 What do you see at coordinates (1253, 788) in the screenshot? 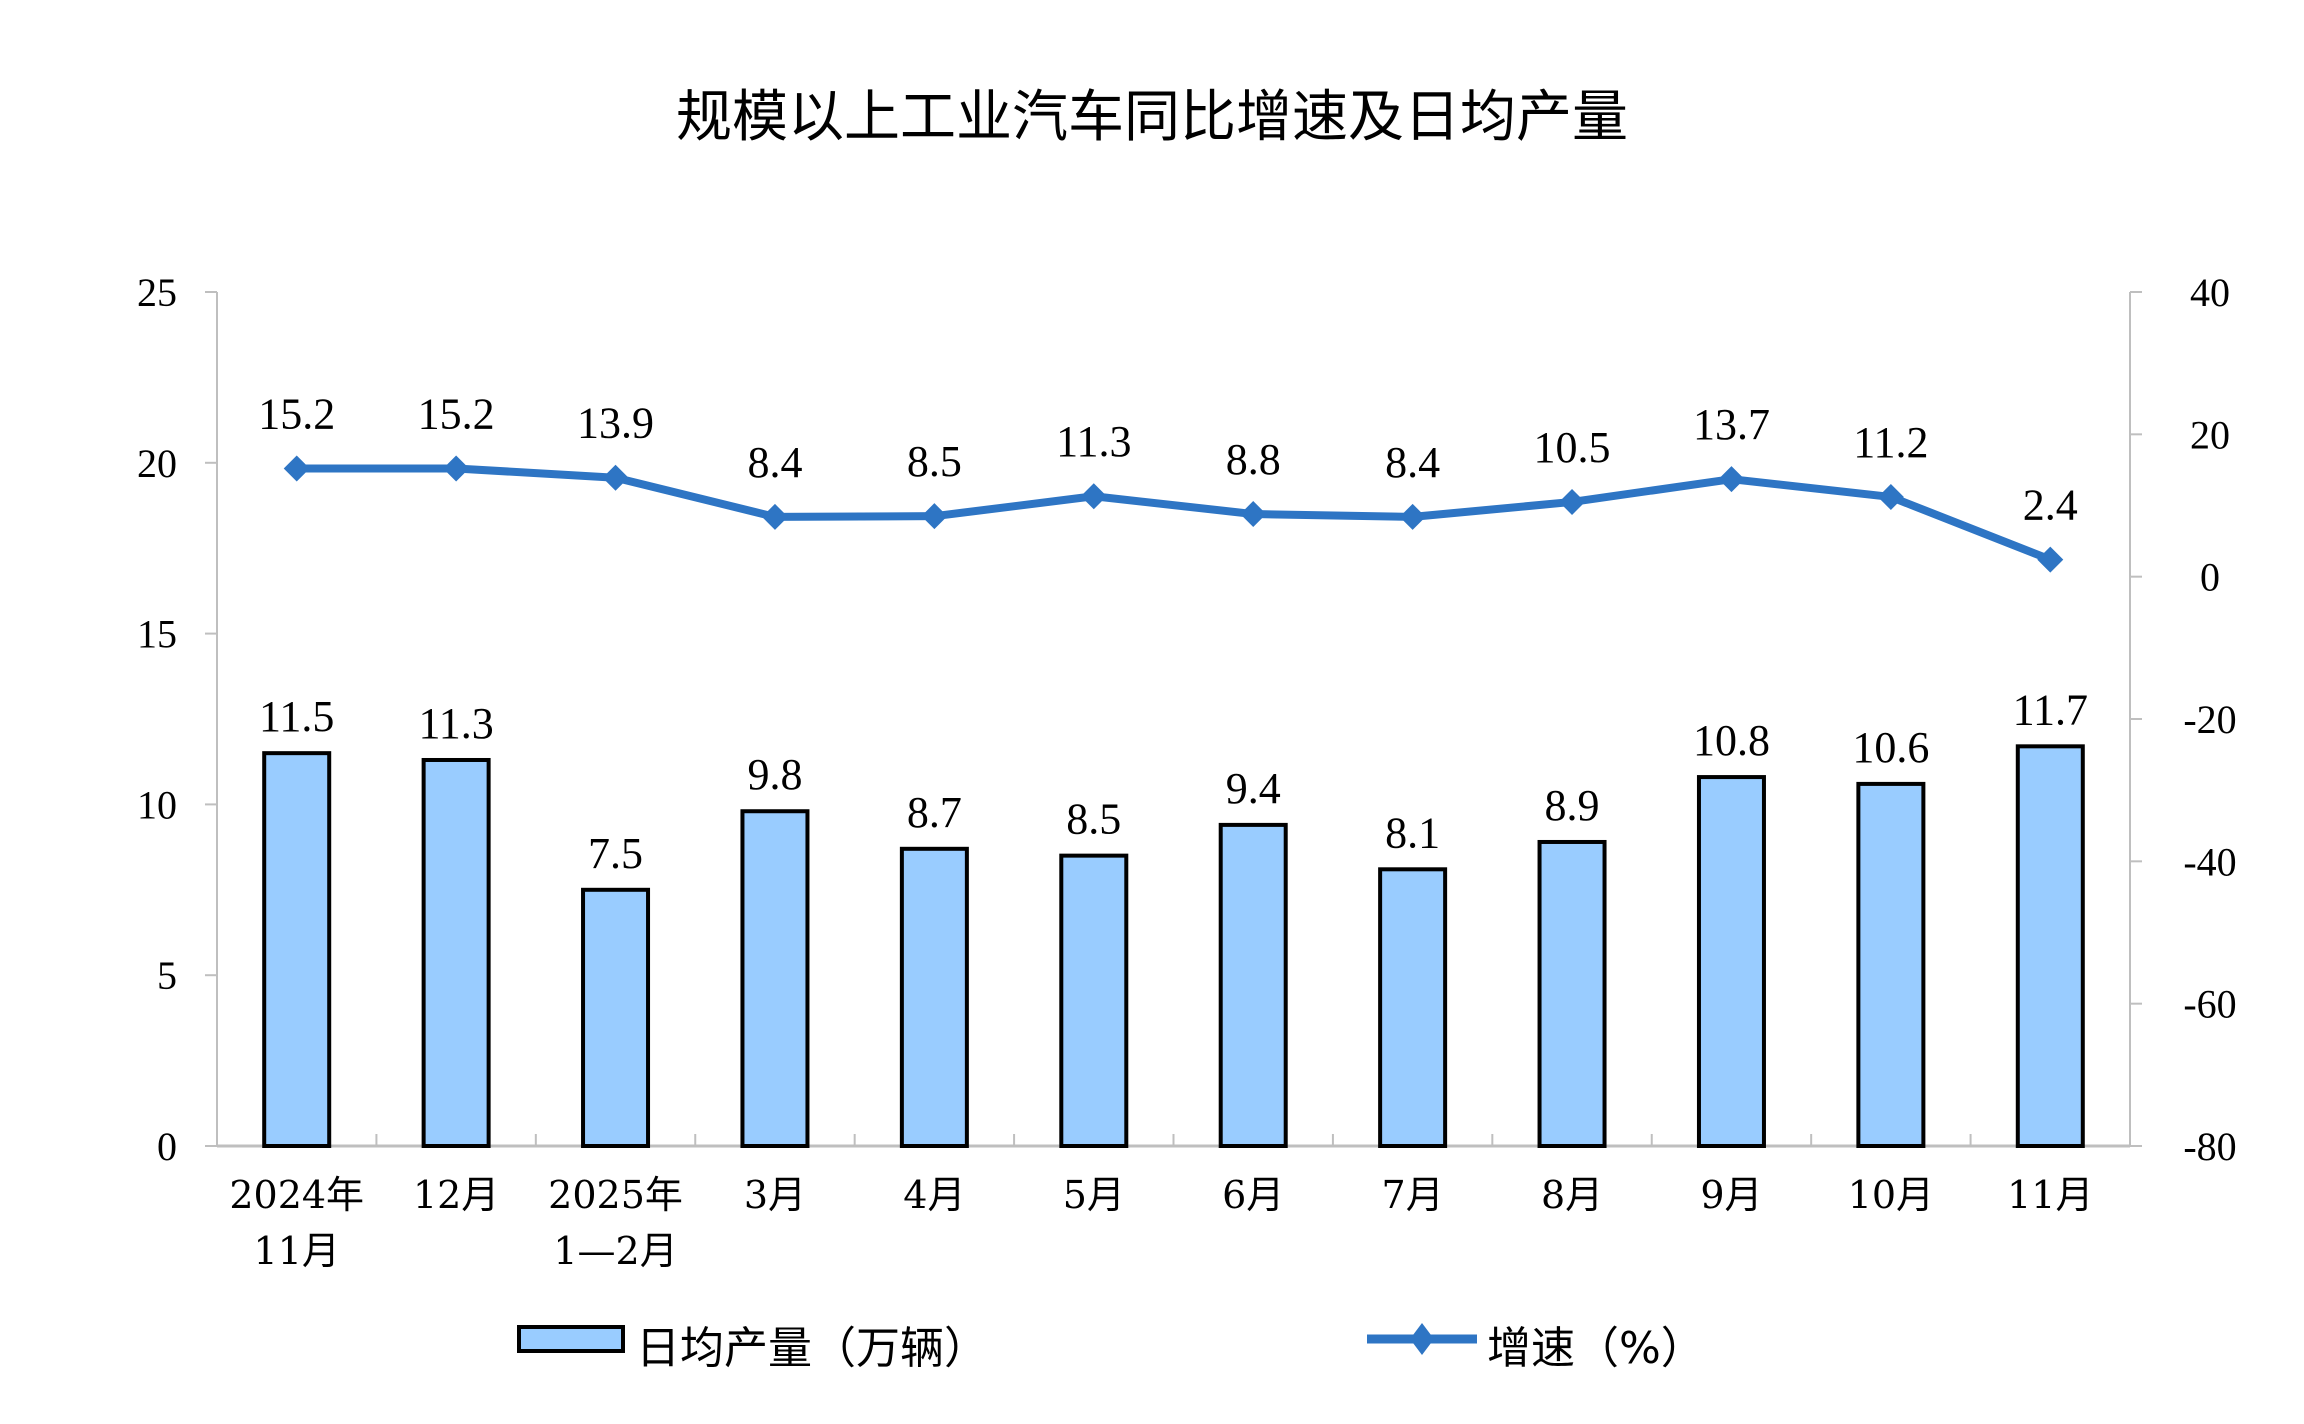
I see `bar-data-label: 9.4` at bounding box center [1253, 788].